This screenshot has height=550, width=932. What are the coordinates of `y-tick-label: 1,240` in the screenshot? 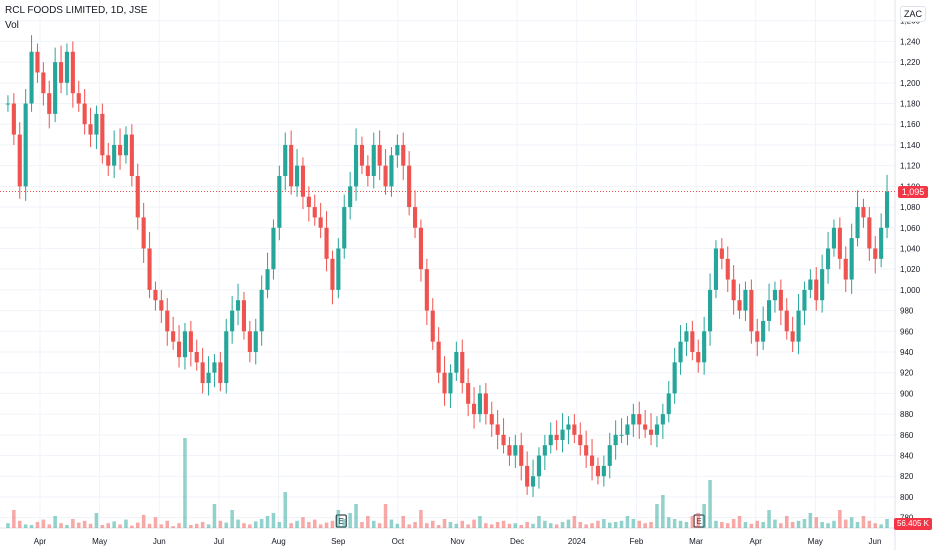 It's located at (910, 41).